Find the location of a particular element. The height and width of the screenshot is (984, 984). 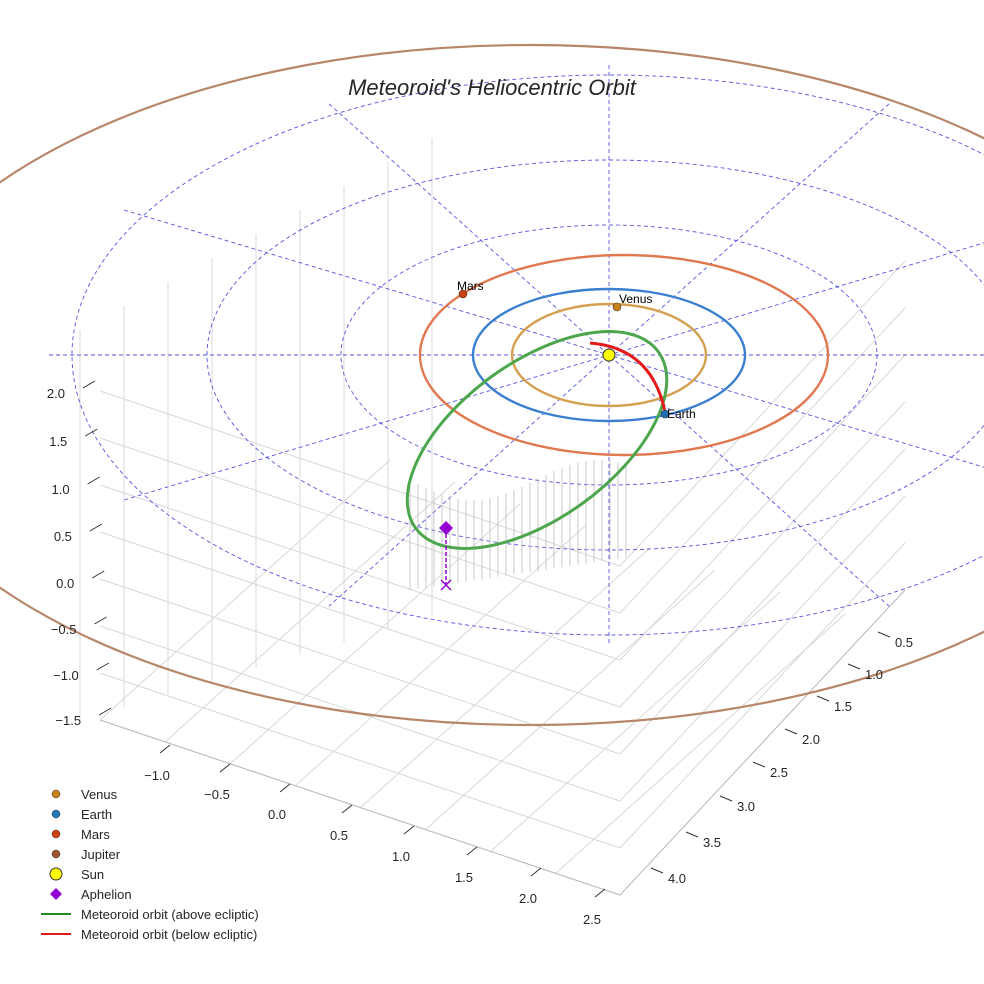

x-tick-label: 0.0 is located at coordinates (277, 814).